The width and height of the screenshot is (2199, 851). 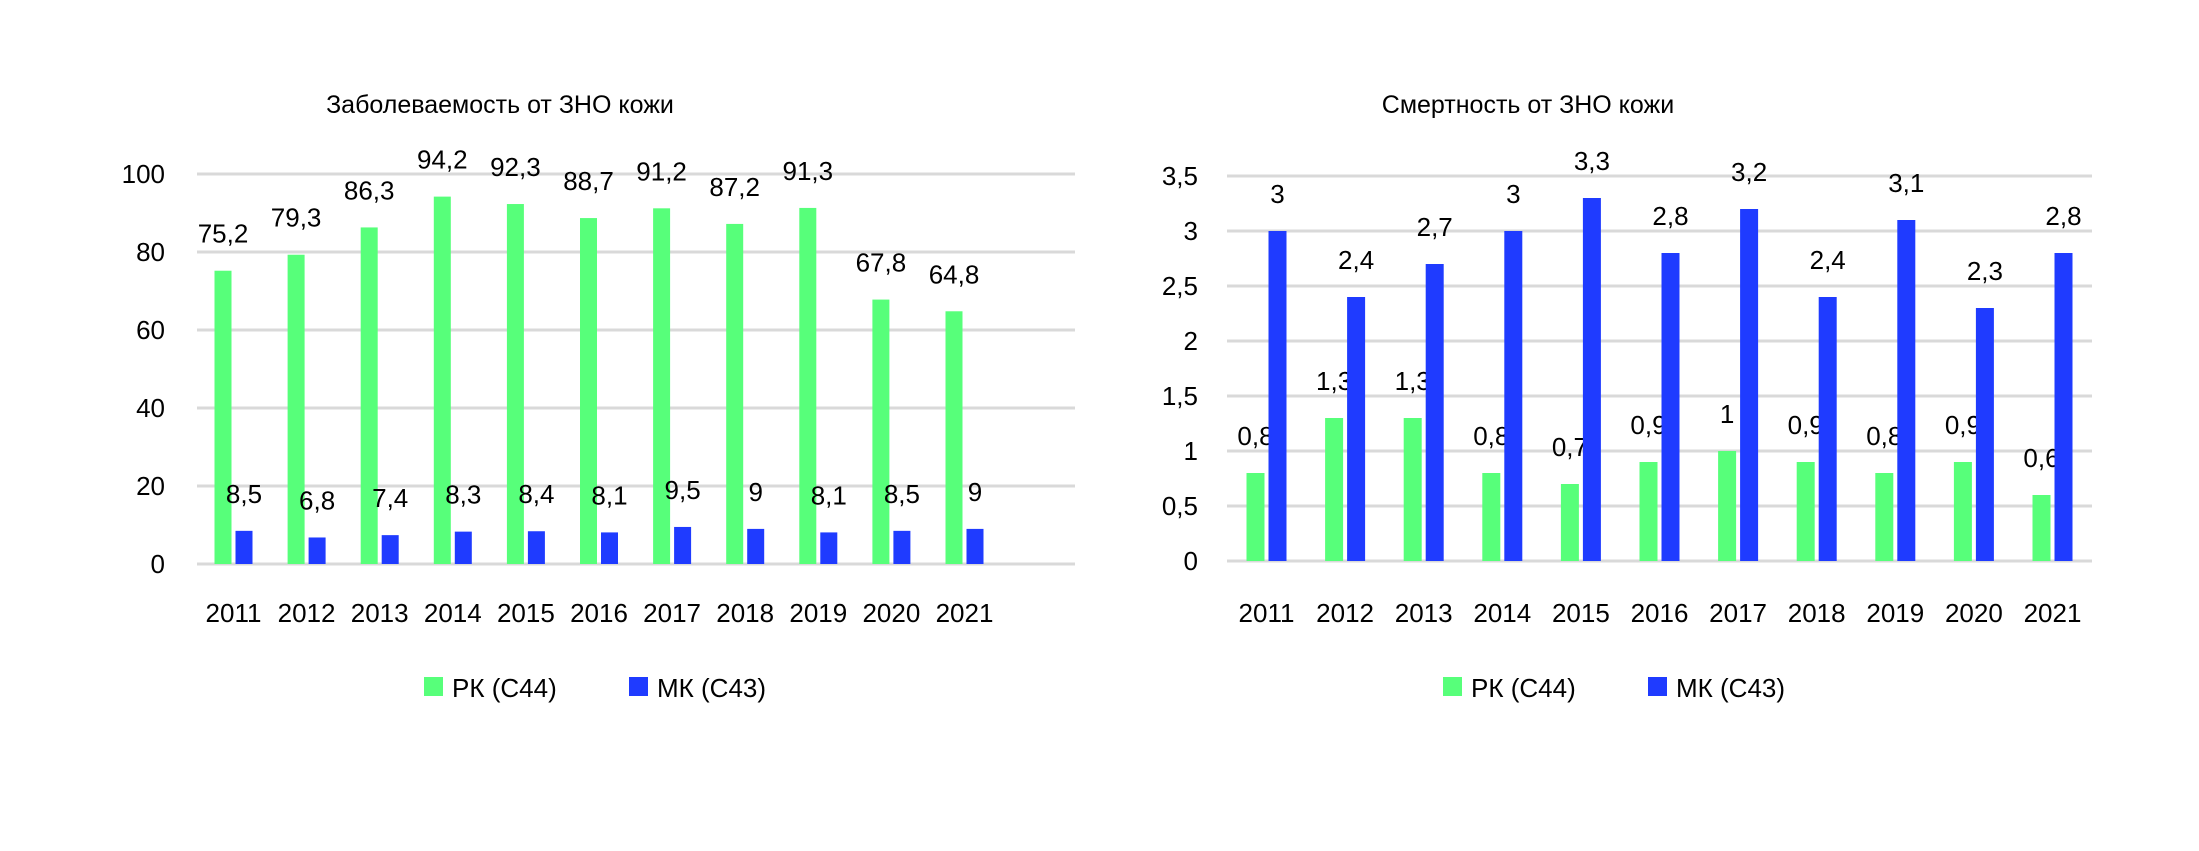 I want to click on data-label: 0,7, so click(x=1570, y=447).